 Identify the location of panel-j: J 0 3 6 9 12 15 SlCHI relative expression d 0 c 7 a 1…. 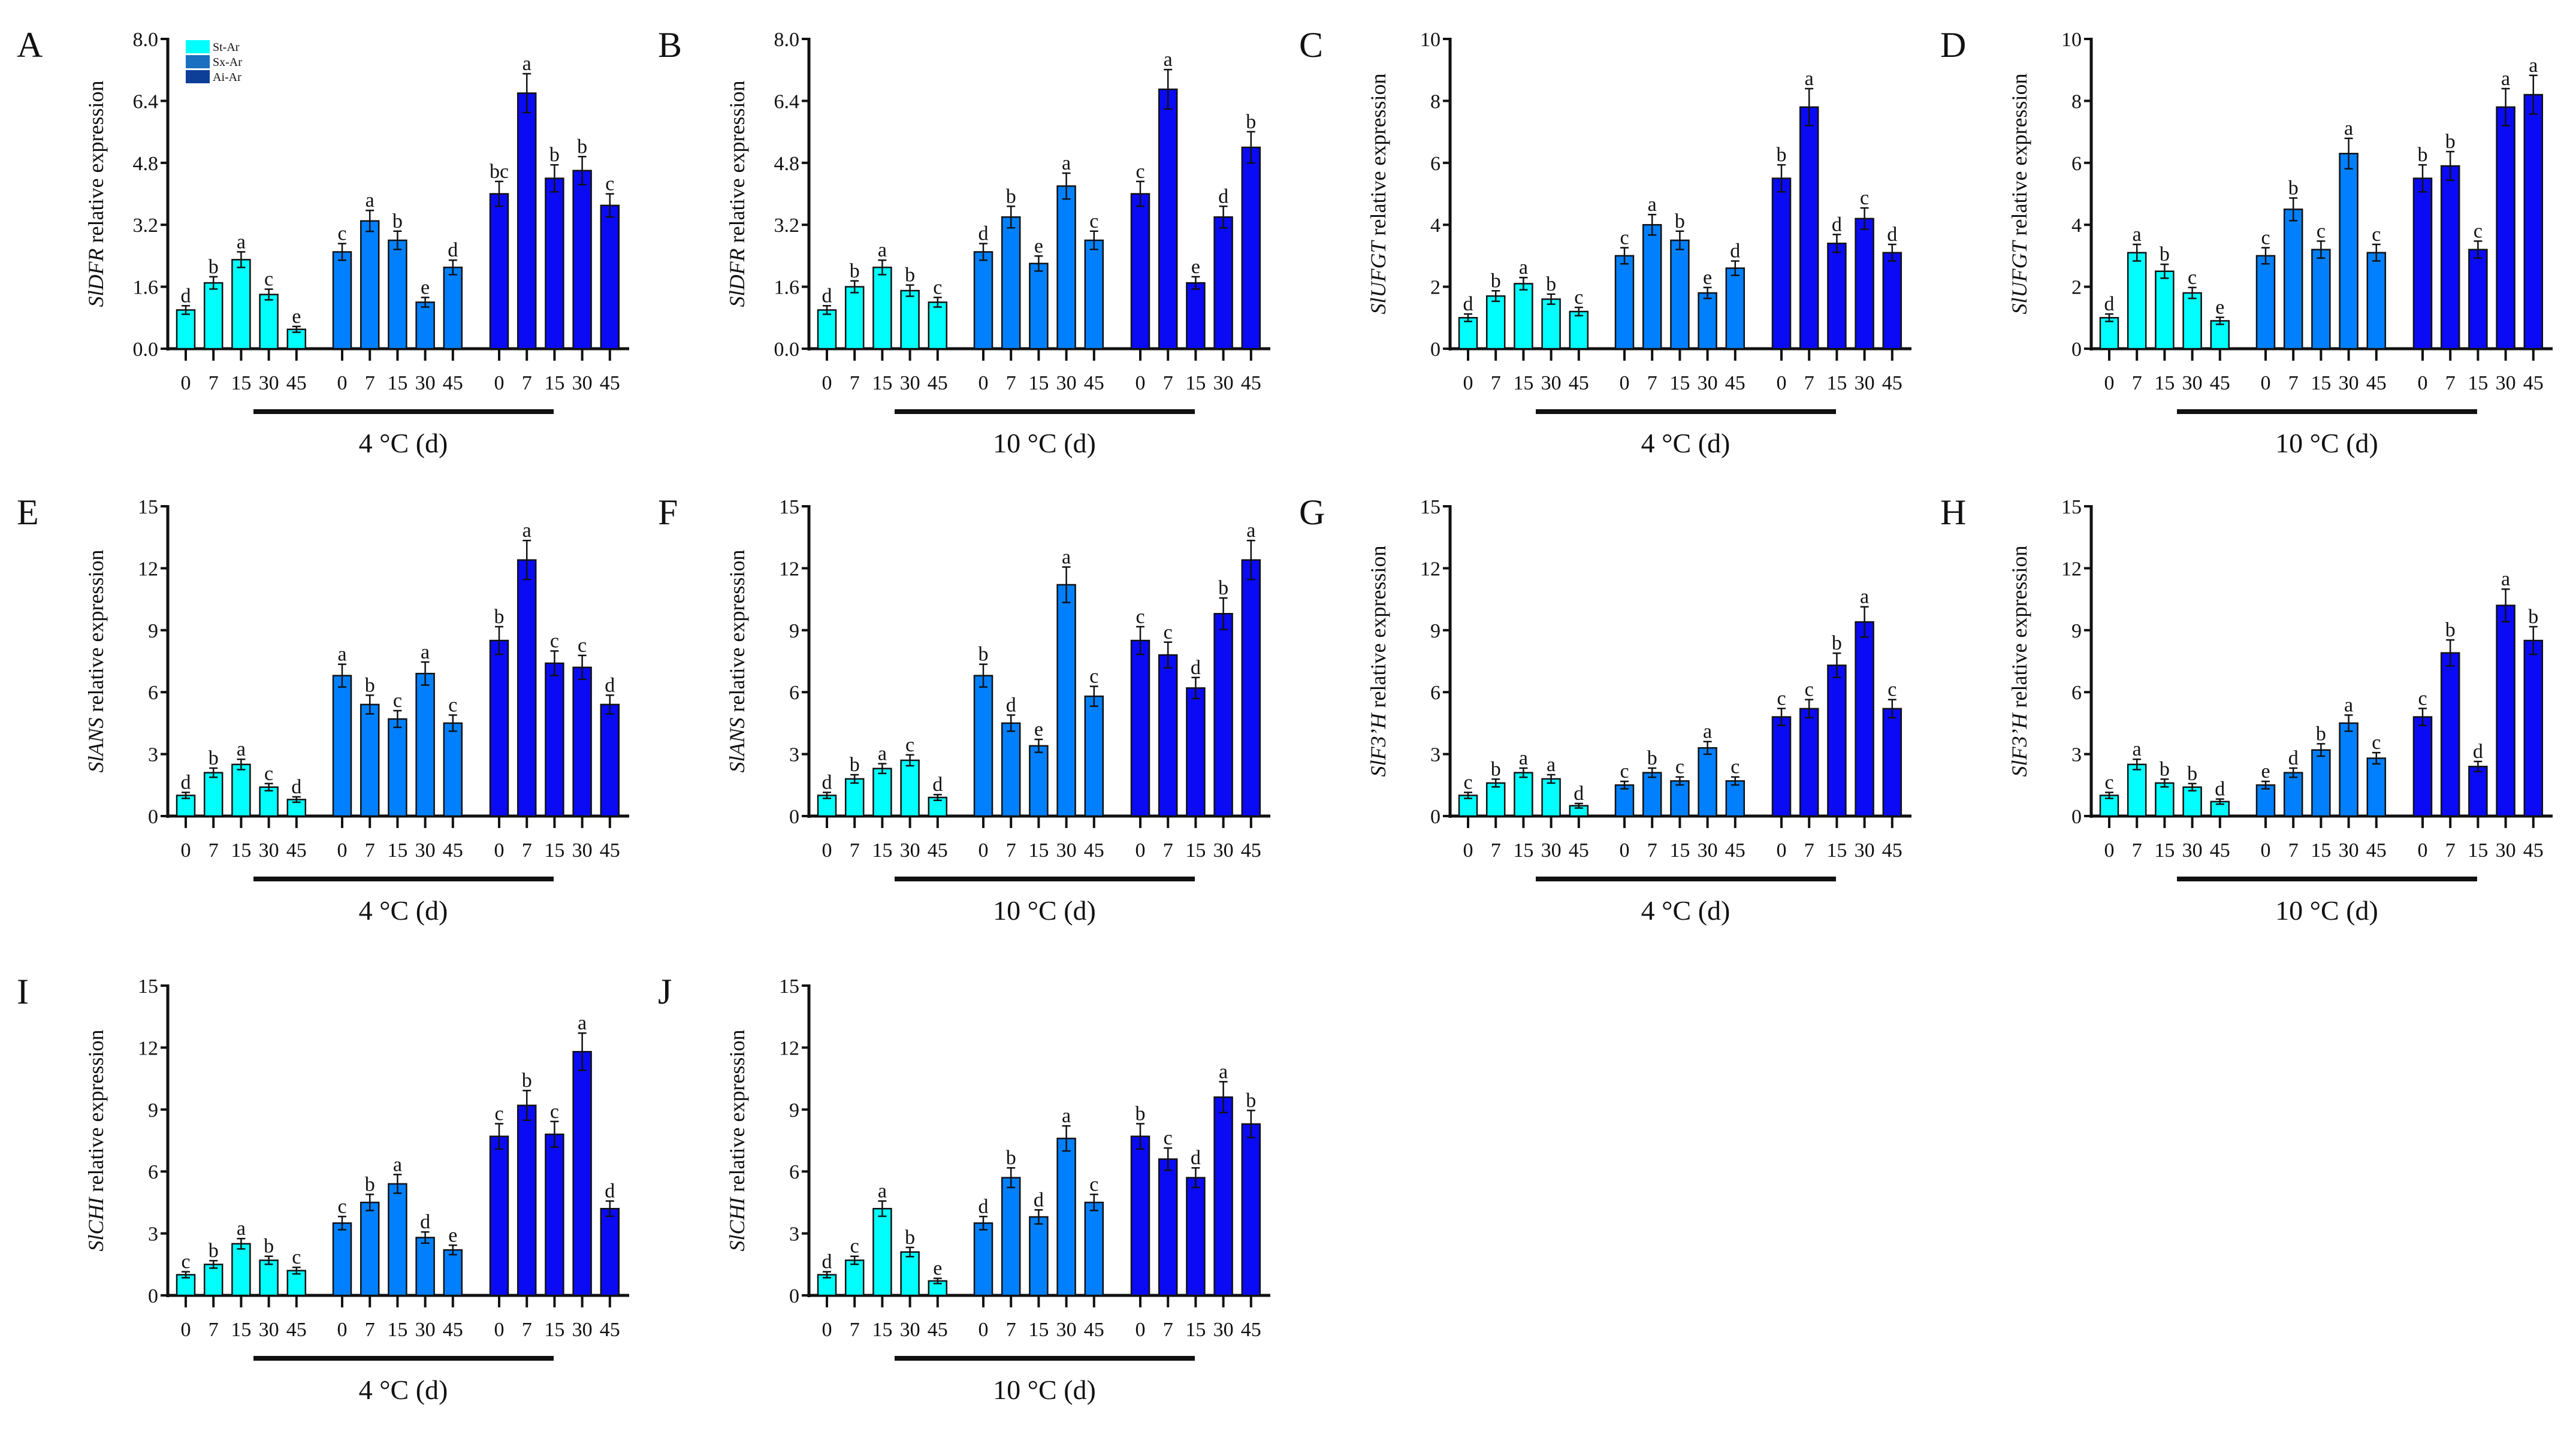
(964, 1188).